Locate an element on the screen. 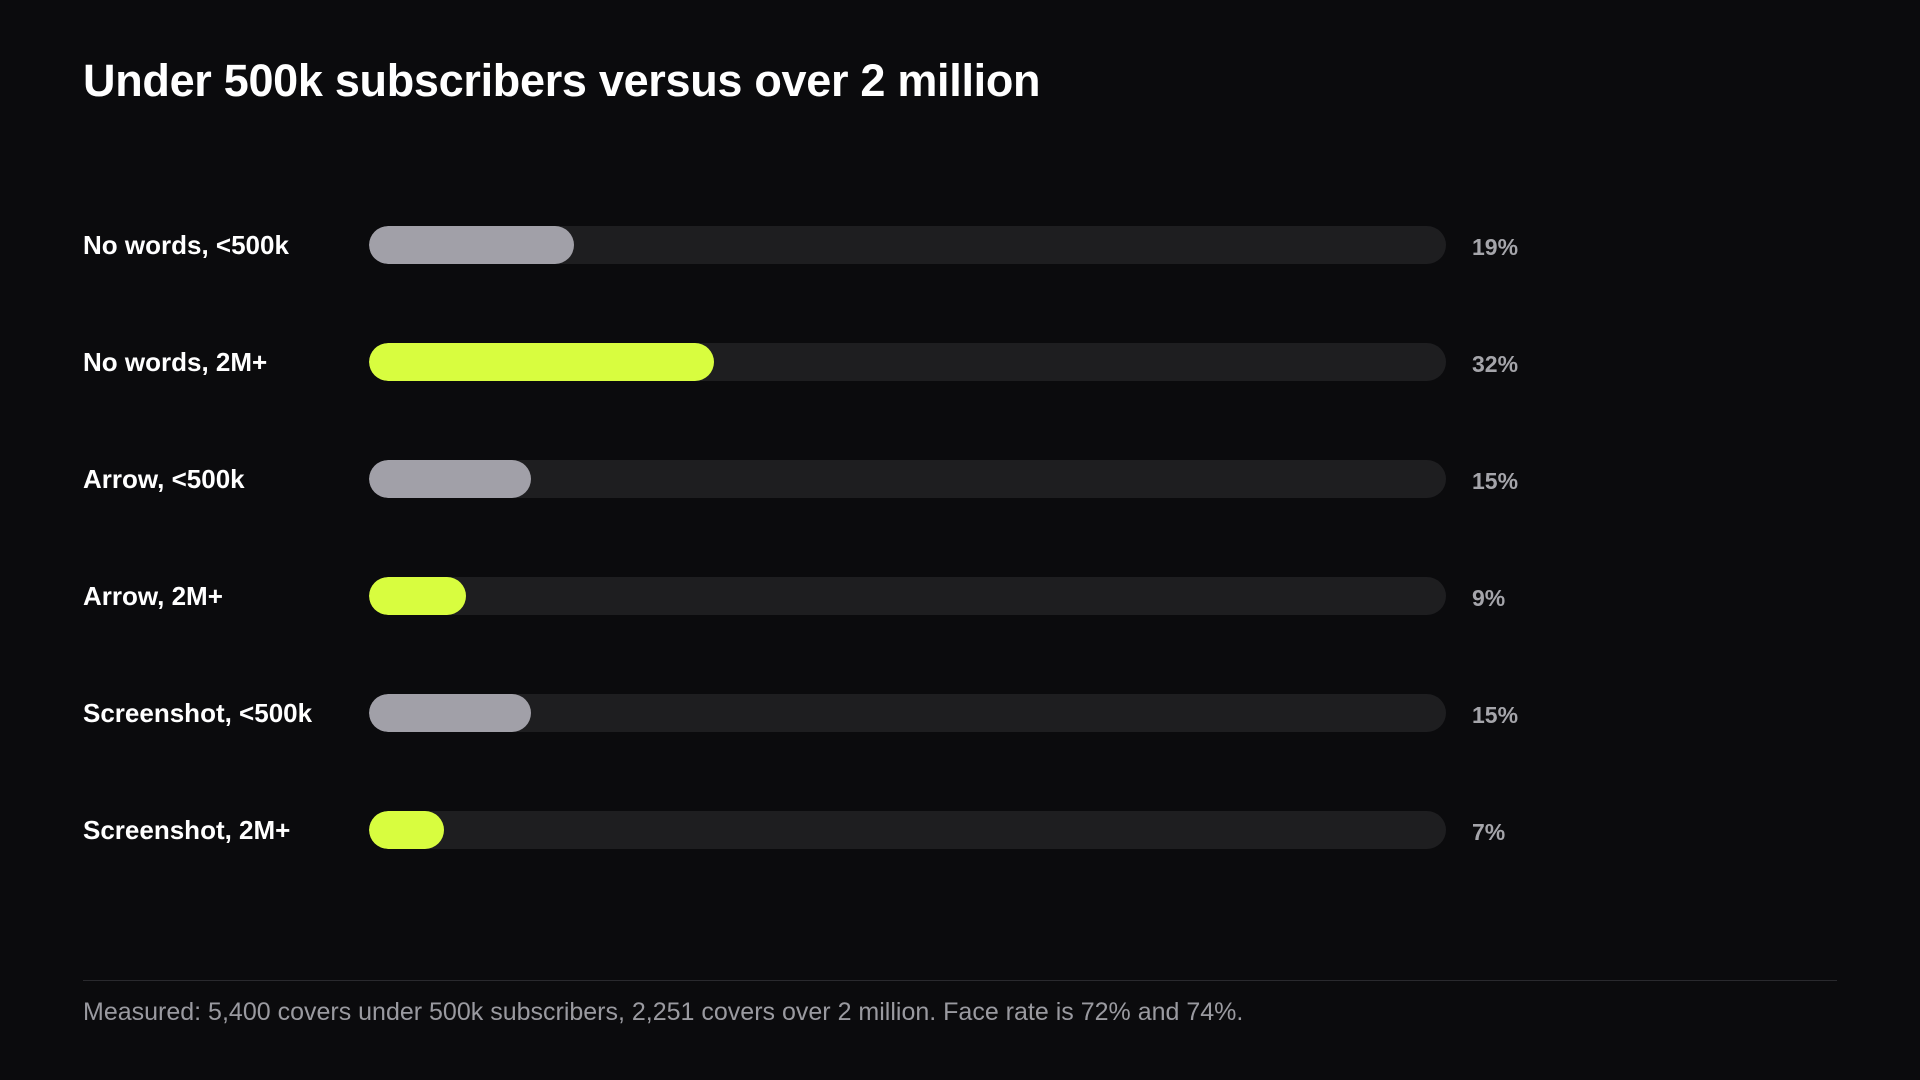 This screenshot has height=1080, width=1920. bar-category-label: Screenshot, <500k is located at coordinates (198, 713).